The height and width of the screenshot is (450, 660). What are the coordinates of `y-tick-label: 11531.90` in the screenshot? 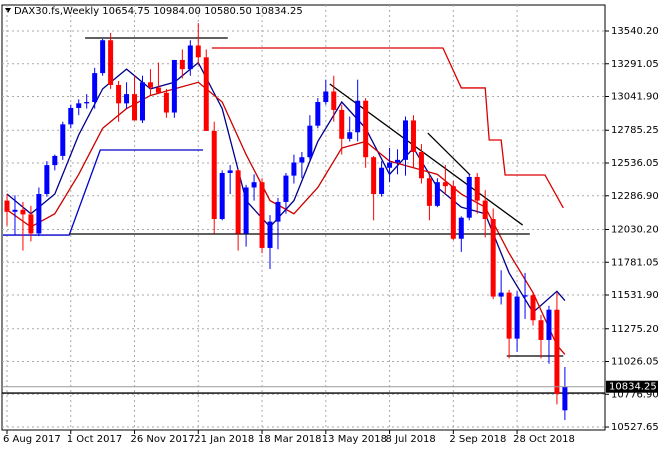 It's located at (635, 295).